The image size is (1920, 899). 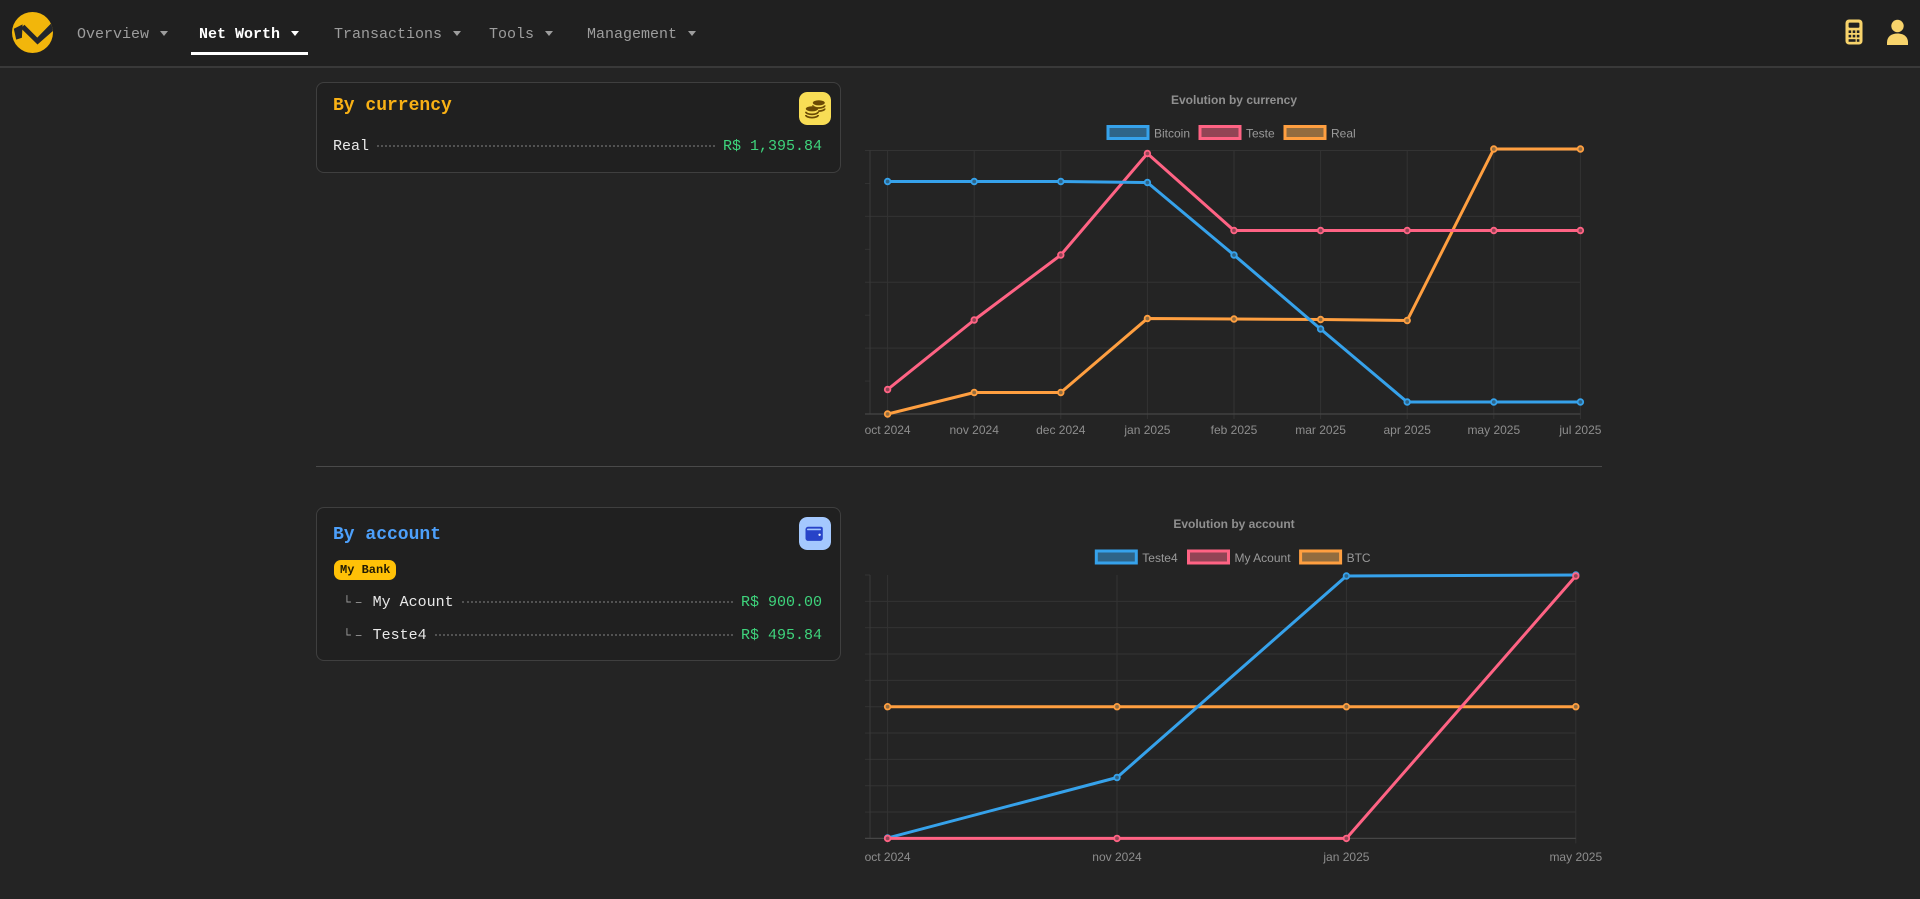 I want to click on svg-text: Teste4, so click(x=1160, y=558).